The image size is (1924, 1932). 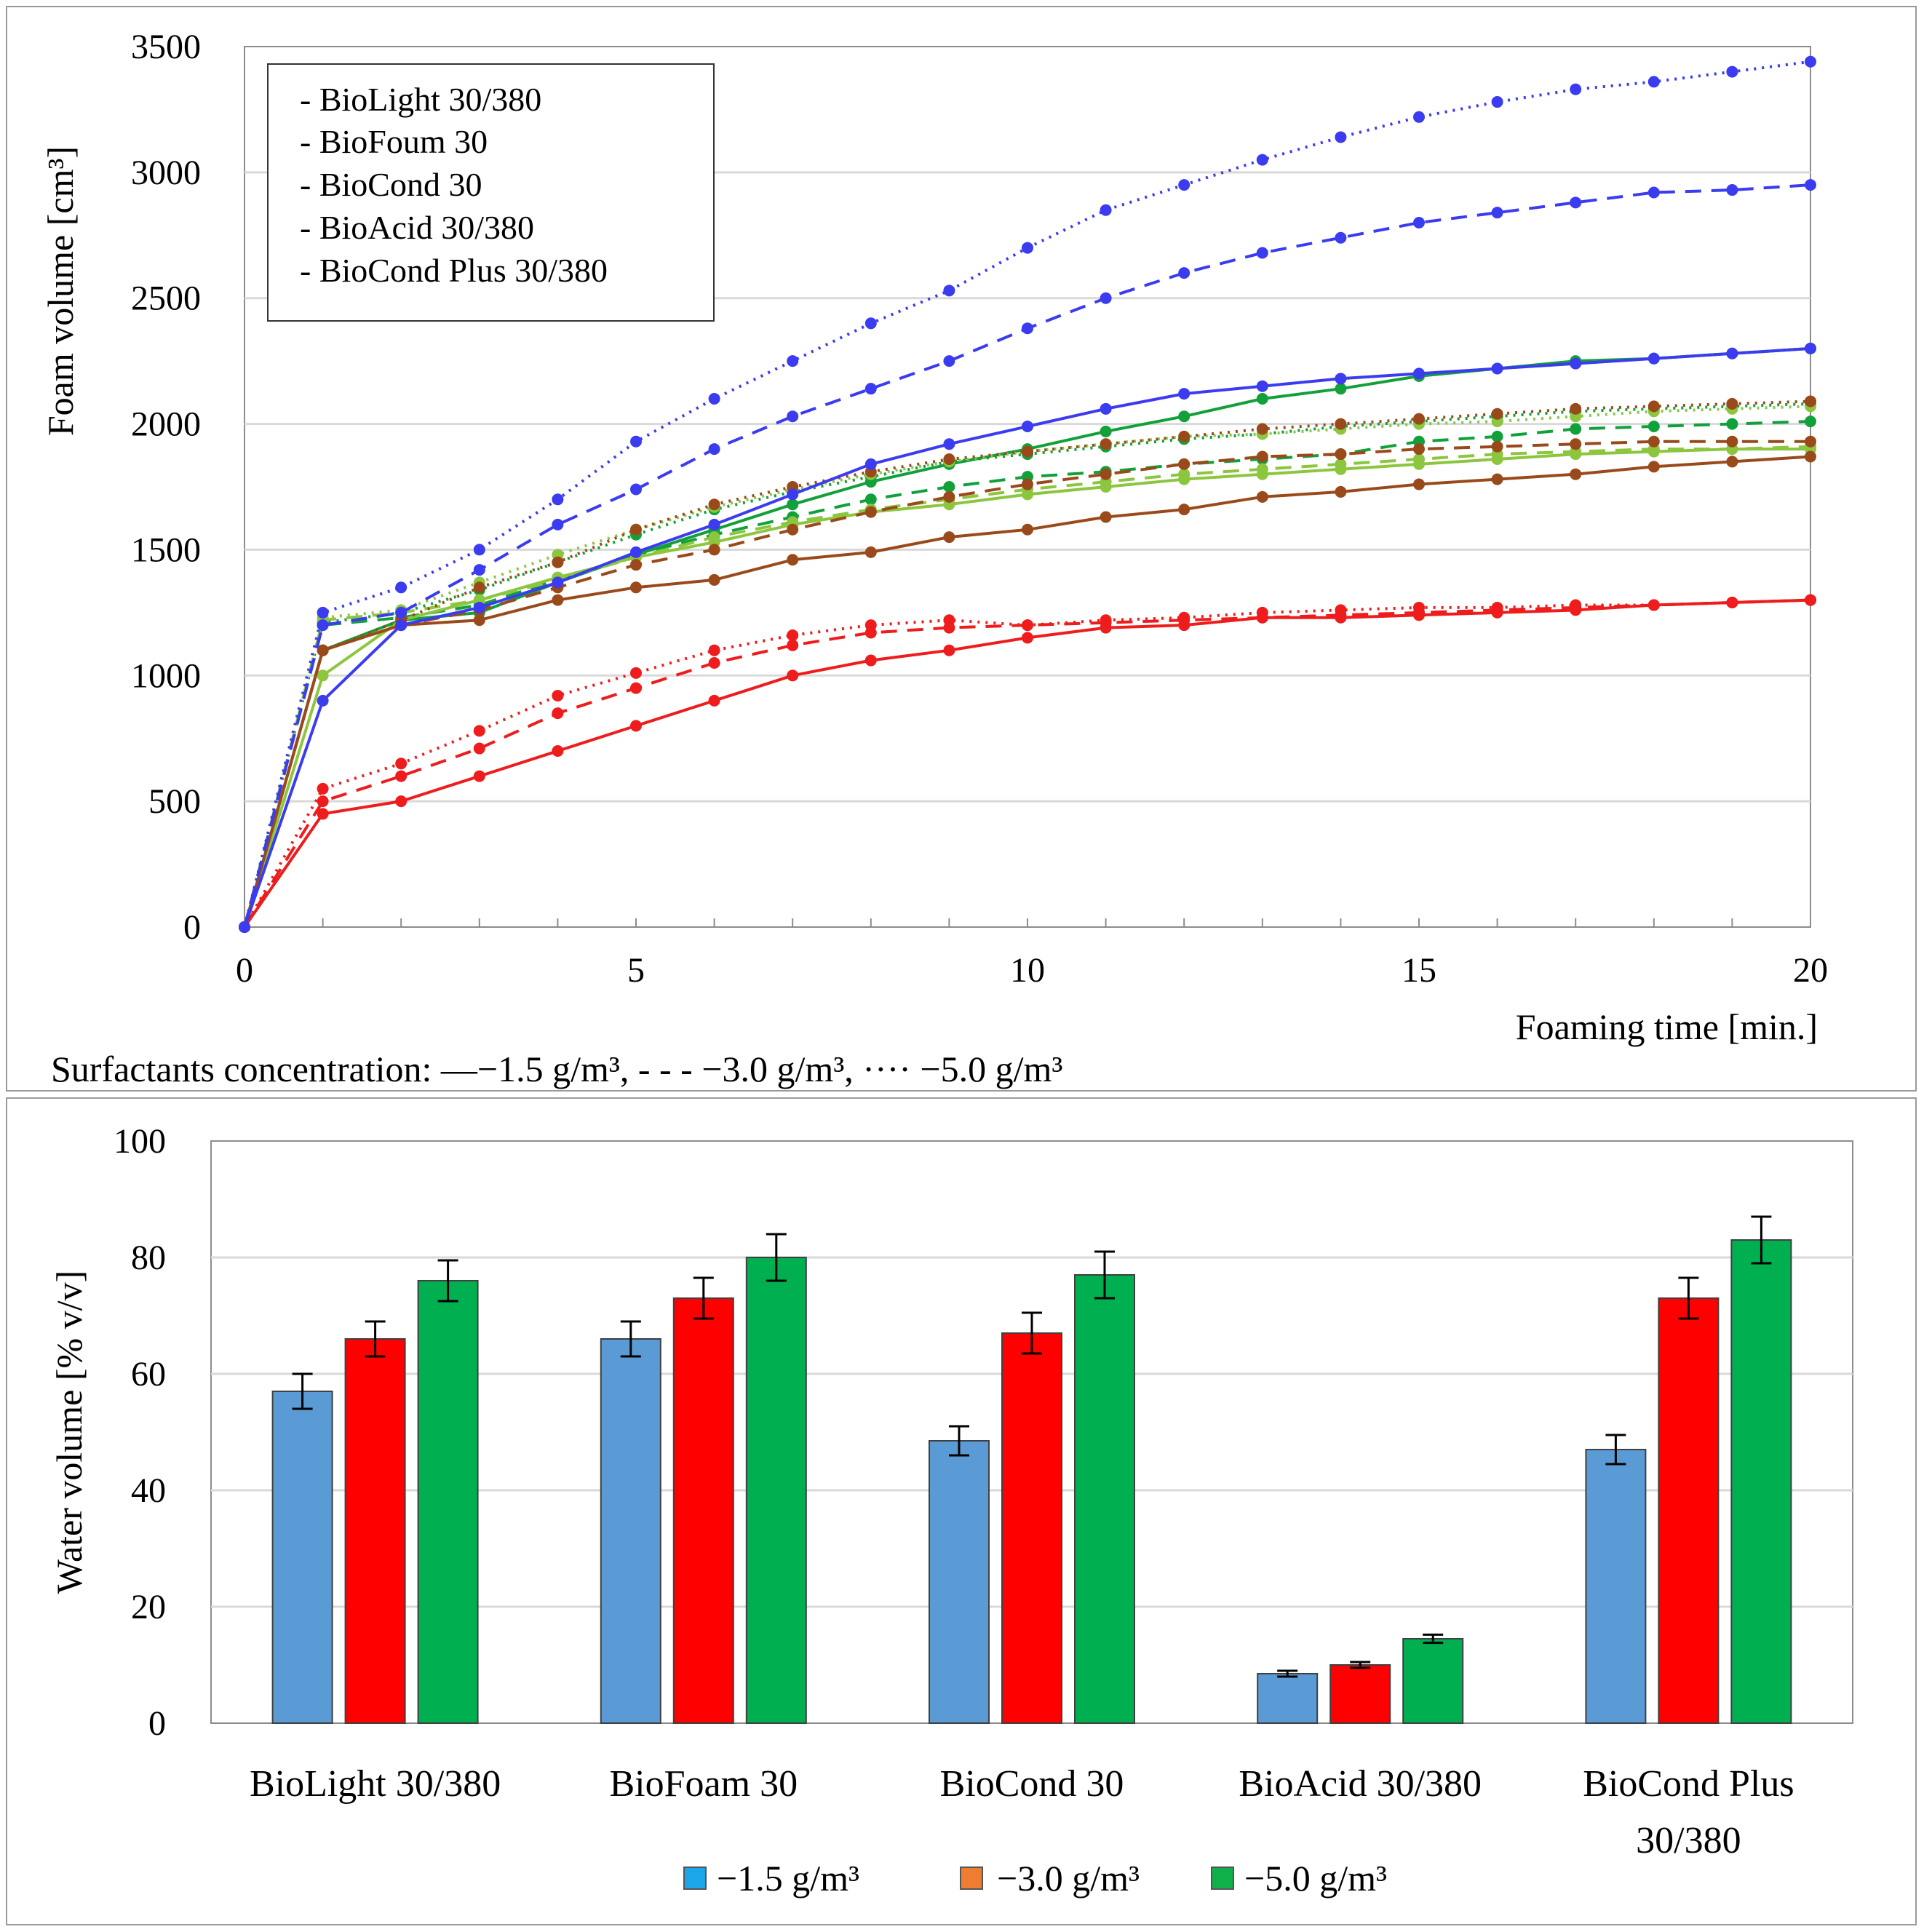 What do you see at coordinates (394, 141) in the screenshot?
I see `legend-entry-biofoum: - BioFoum 30` at bounding box center [394, 141].